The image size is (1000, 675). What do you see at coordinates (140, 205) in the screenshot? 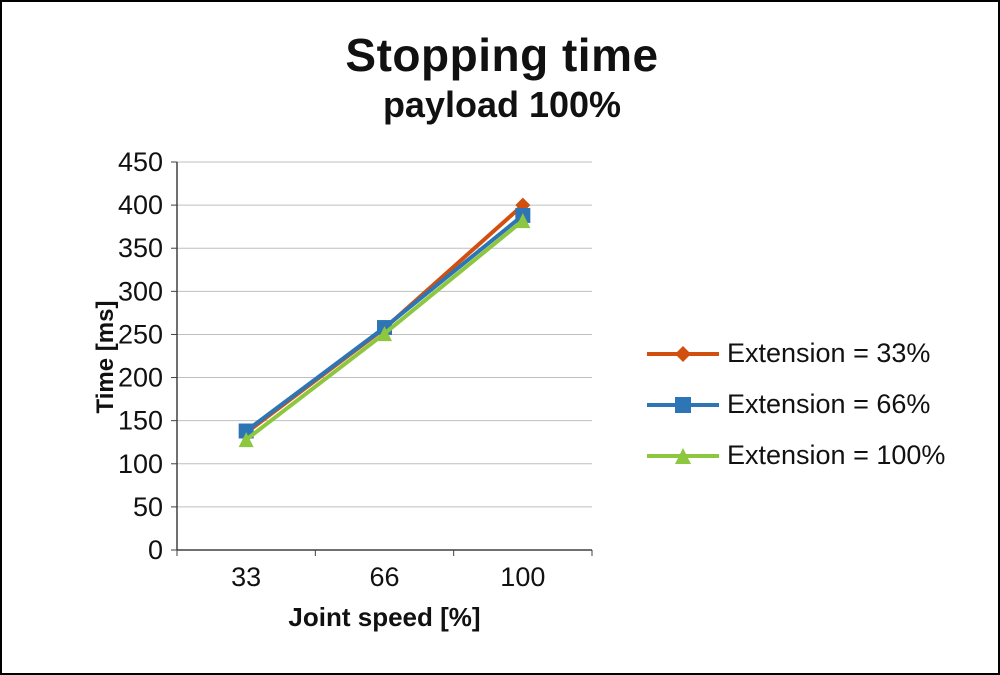
I see `y-tick-label: 400` at bounding box center [140, 205].